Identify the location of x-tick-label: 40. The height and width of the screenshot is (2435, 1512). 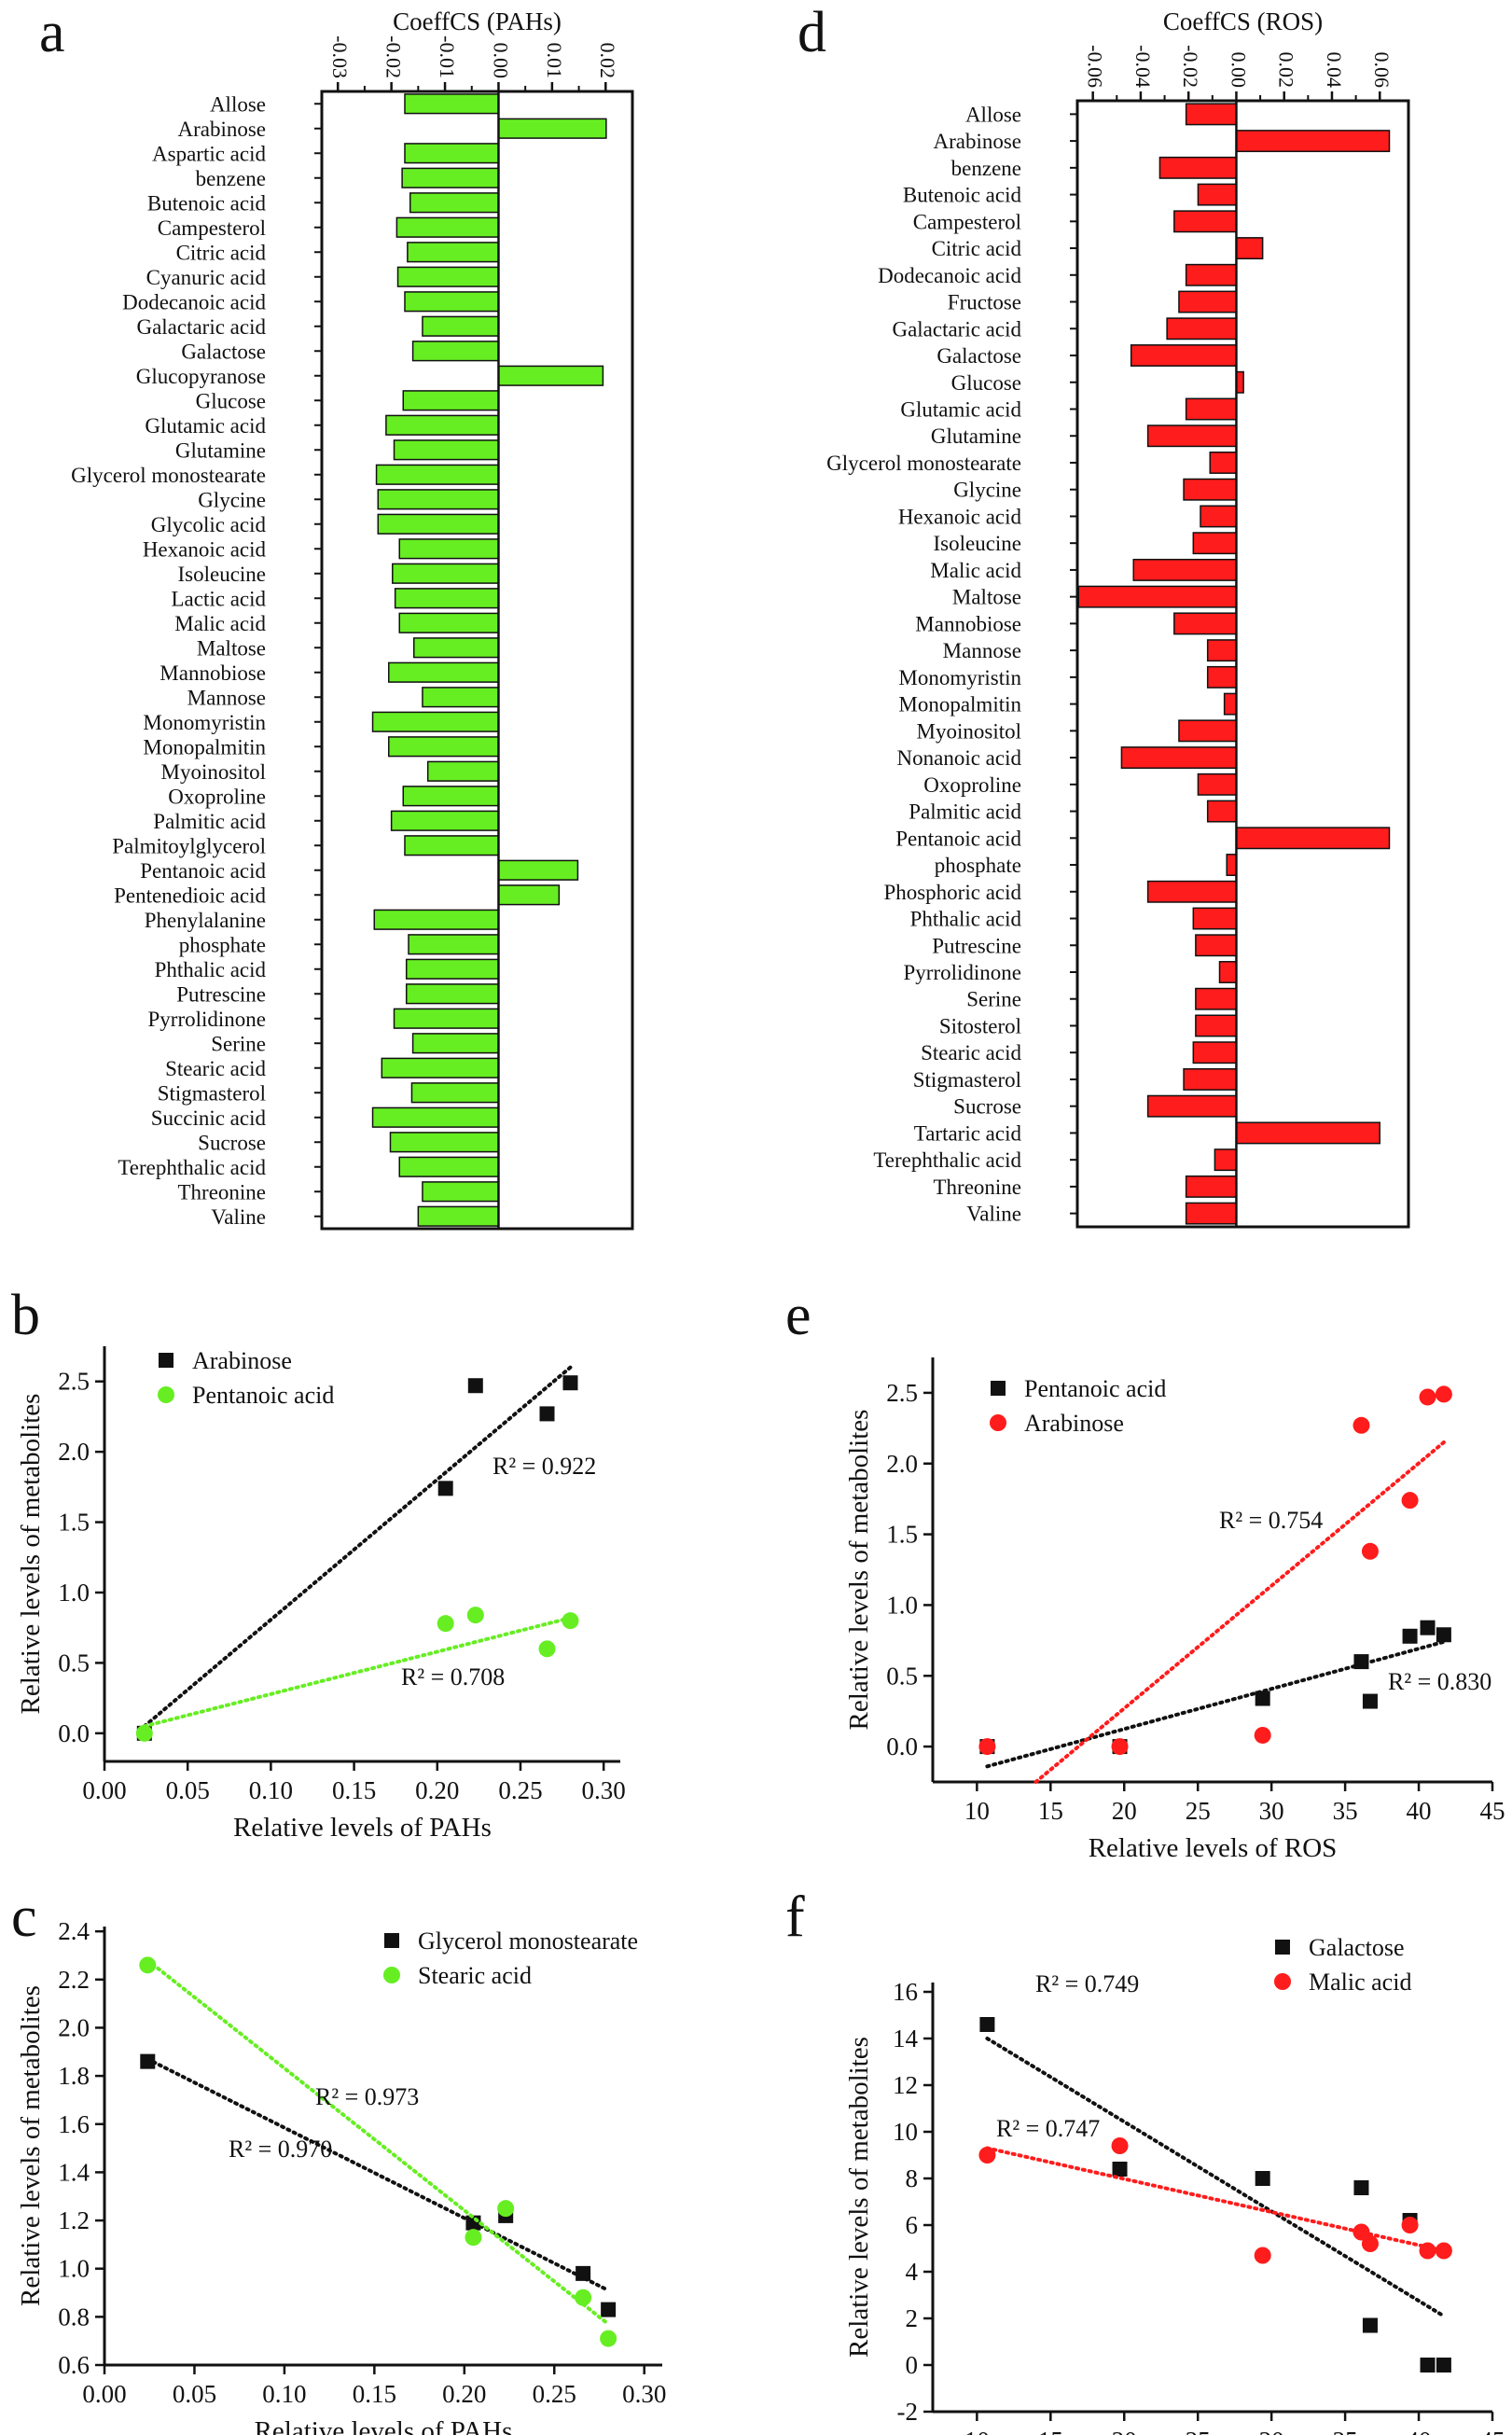
(1419, 2431).